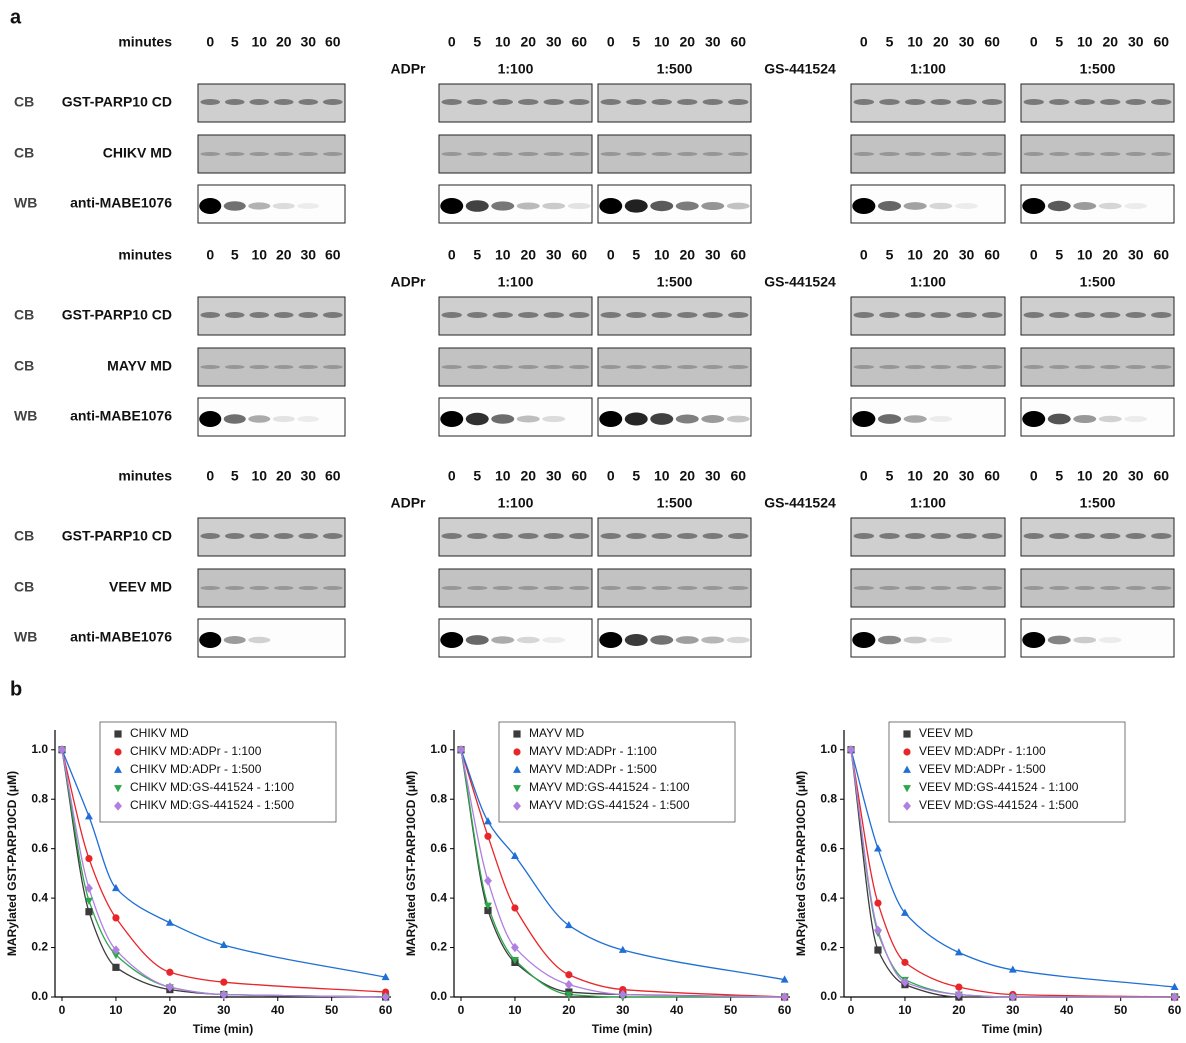  I want to click on panel-label: b, so click(16, 689).